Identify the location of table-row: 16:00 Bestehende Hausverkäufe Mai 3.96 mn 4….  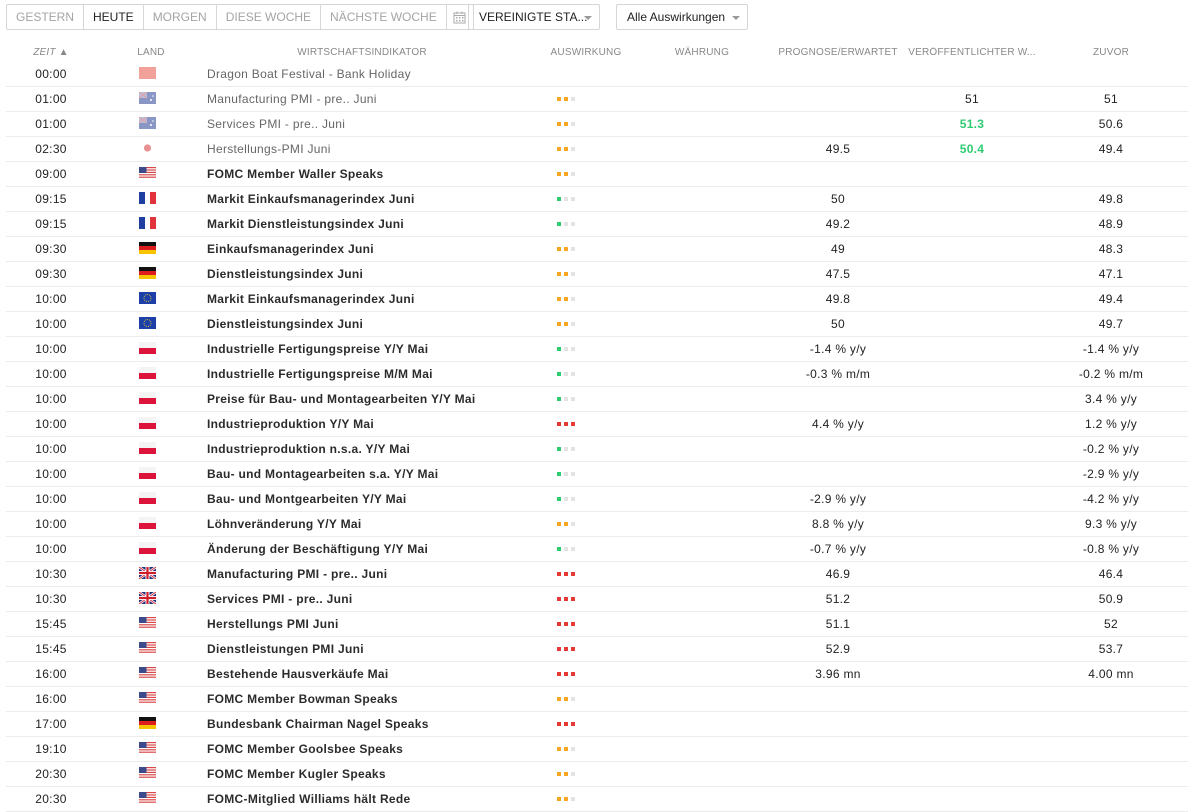
(597, 674).